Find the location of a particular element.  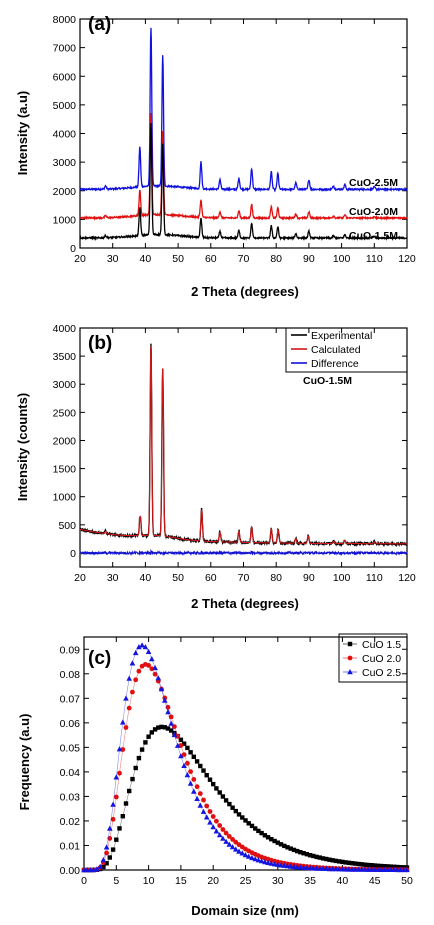

panel-a-ytick-label-3: 3000 is located at coordinates (65, 163).